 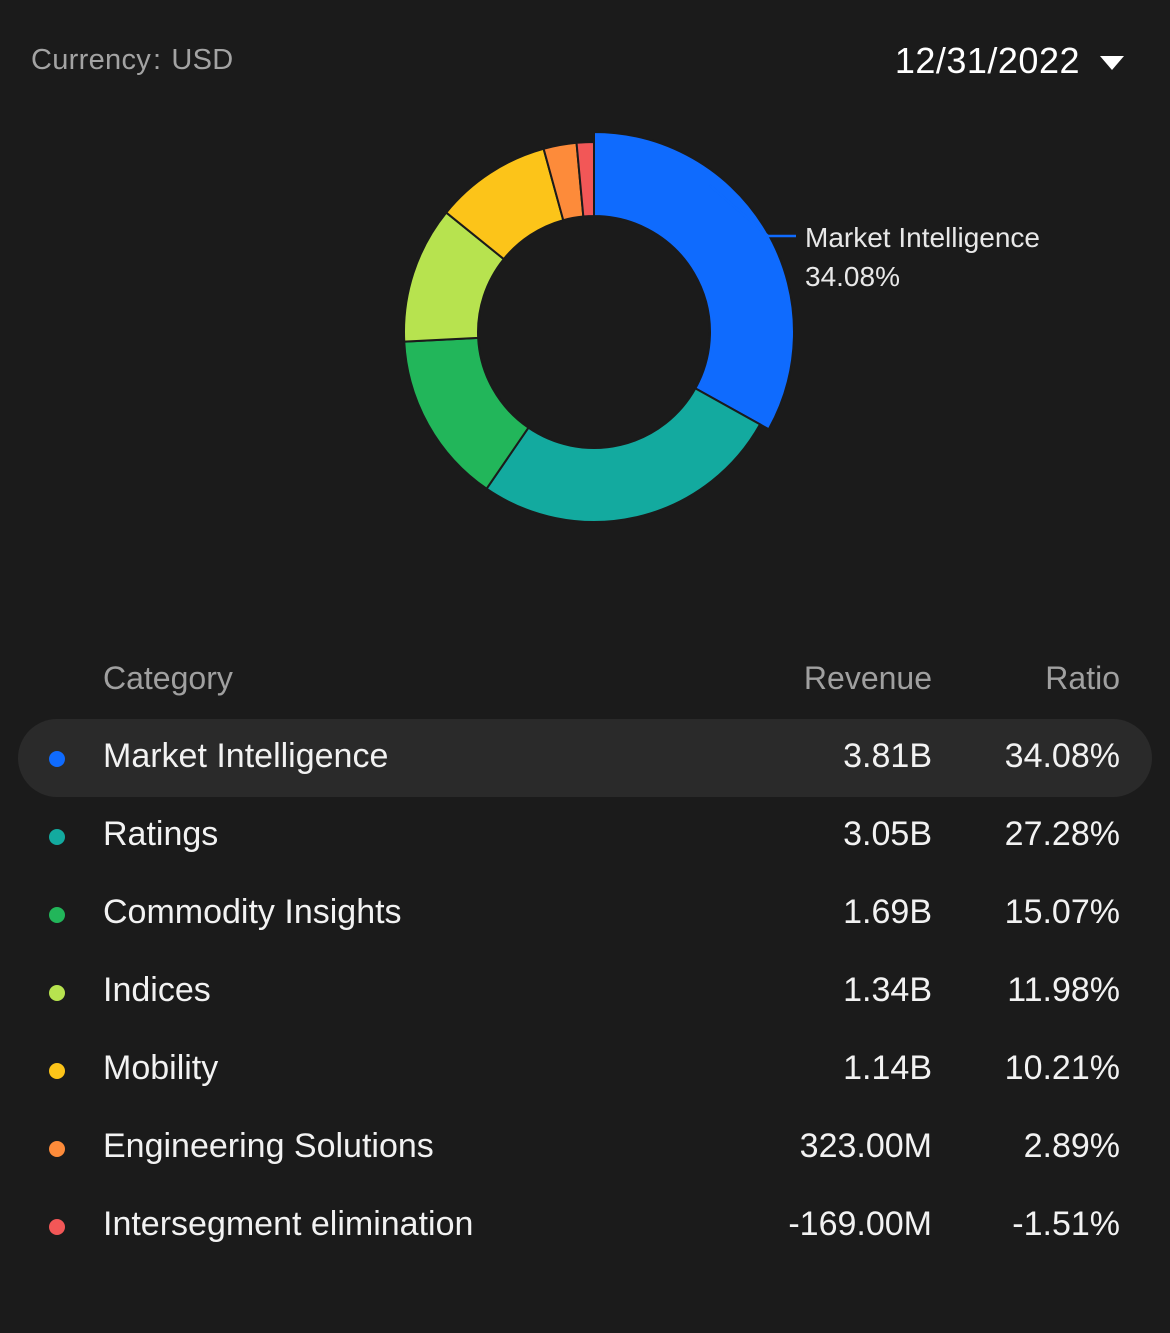 I want to click on currency-indicator: Currency: USD, so click(x=132, y=60).